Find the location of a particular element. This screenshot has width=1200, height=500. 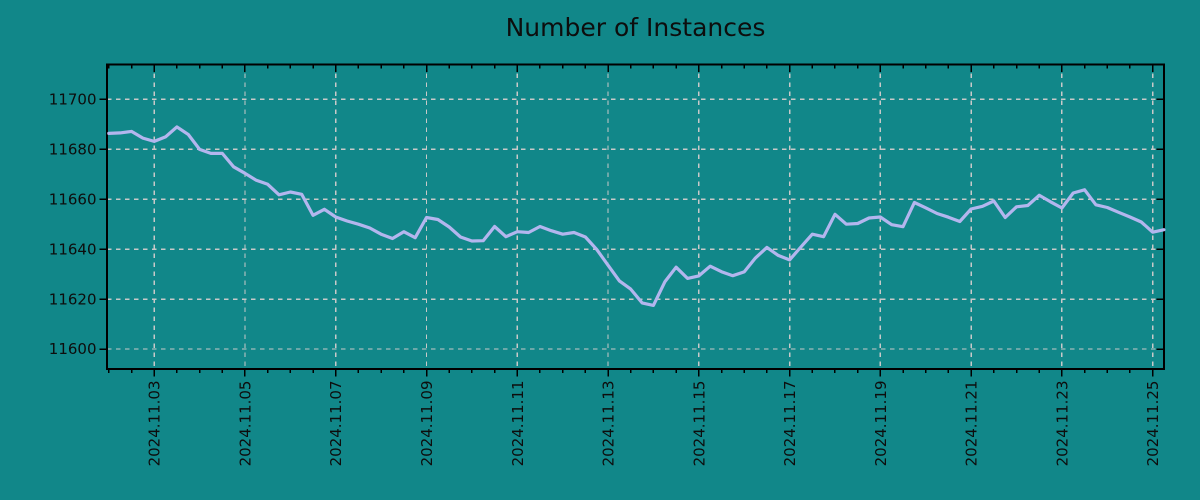

x-tick-label: 2024.11.17 is located at coordinates (790, 424).